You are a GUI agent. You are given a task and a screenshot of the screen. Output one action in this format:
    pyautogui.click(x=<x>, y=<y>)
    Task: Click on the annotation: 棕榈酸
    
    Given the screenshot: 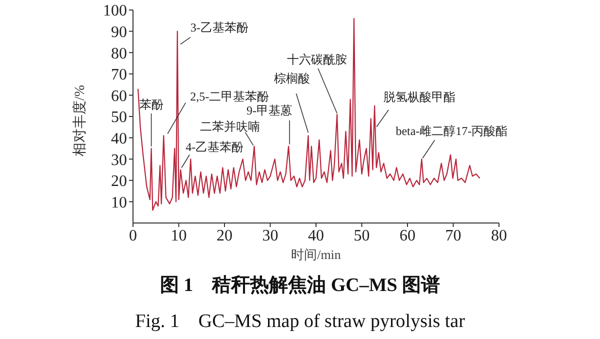 What is the action you would take?
    pyautogui.click(x=292, y=79)
    